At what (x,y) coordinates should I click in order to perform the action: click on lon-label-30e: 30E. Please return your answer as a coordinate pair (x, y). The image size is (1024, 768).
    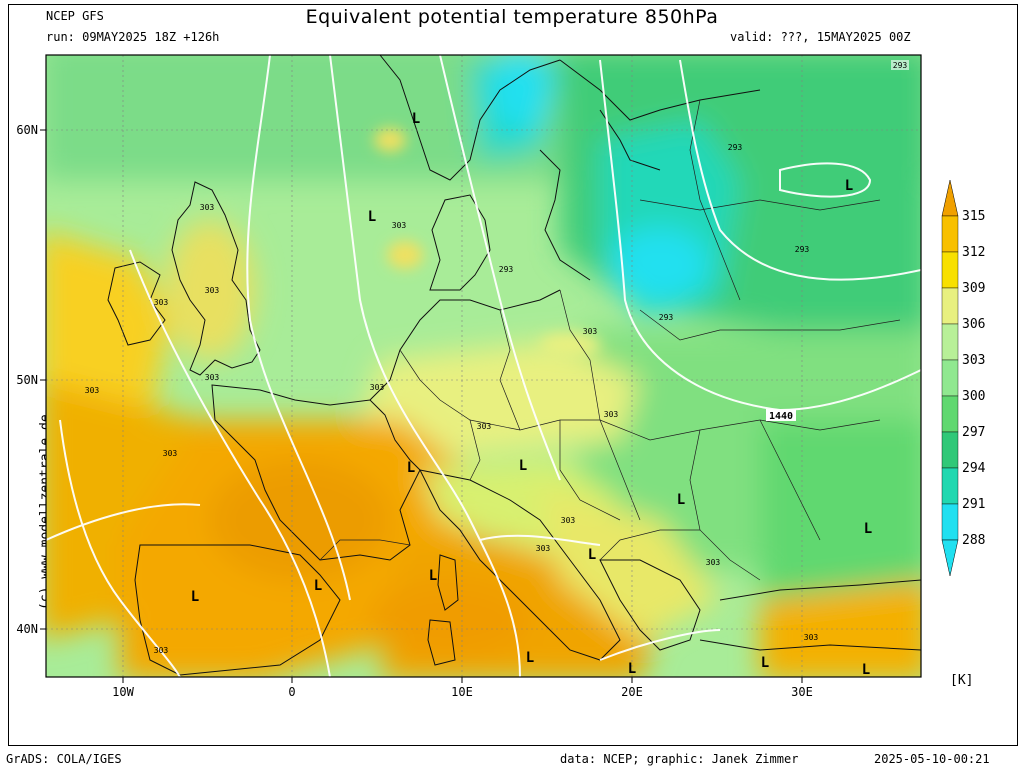
    Looking at the image, I should click on (802, 692).